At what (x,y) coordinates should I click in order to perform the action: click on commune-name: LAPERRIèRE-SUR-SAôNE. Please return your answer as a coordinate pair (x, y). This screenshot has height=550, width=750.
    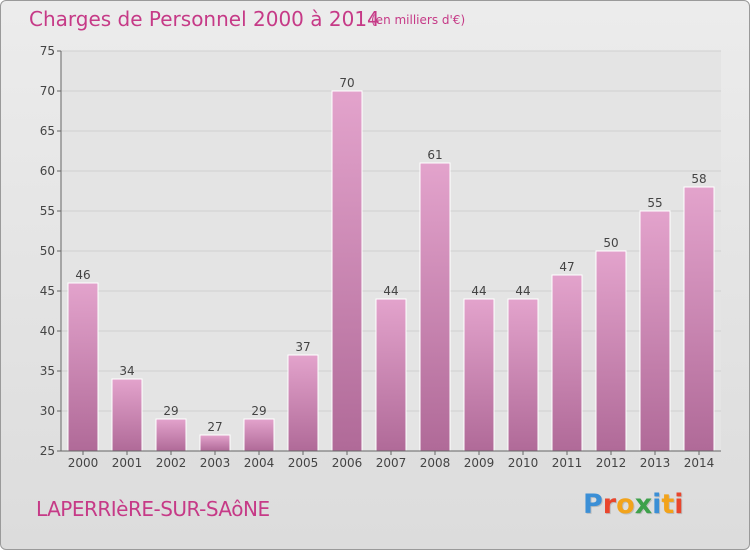
    Looking at the image, I should click on (153, 509).